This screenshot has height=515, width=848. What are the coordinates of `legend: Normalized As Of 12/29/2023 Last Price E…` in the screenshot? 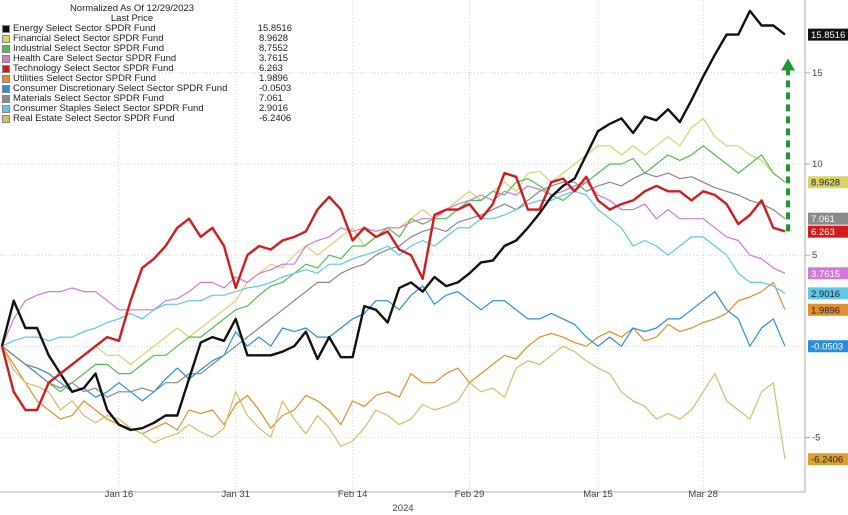 It's located at (147, 64).